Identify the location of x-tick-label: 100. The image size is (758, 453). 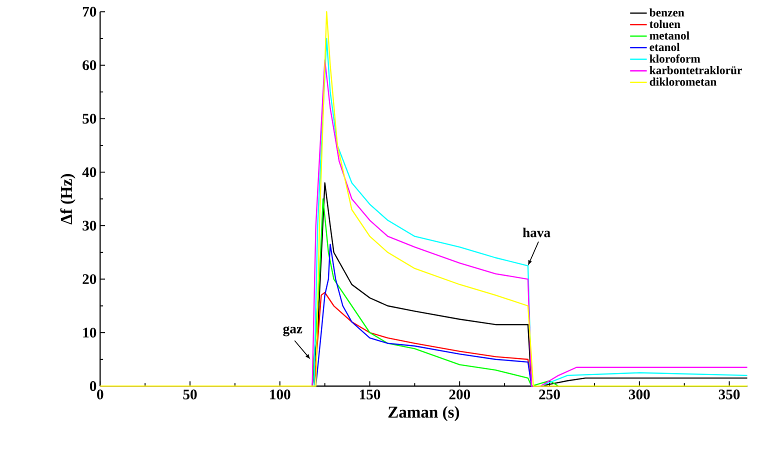
(280, 395).